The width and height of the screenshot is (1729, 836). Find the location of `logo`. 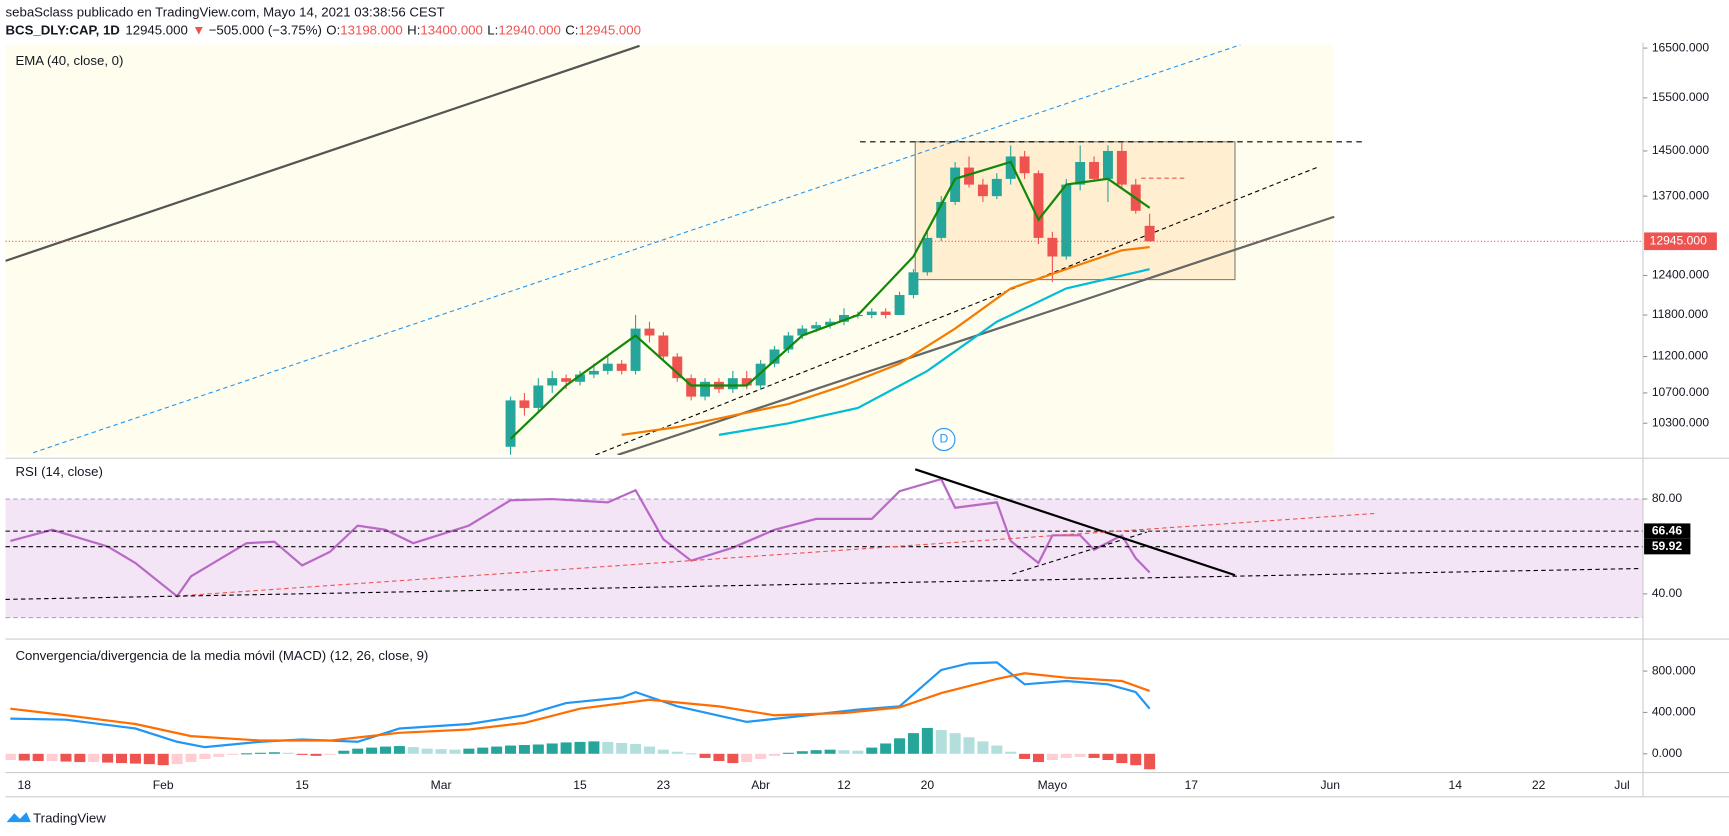

logo is located at coordinates (18, 817).